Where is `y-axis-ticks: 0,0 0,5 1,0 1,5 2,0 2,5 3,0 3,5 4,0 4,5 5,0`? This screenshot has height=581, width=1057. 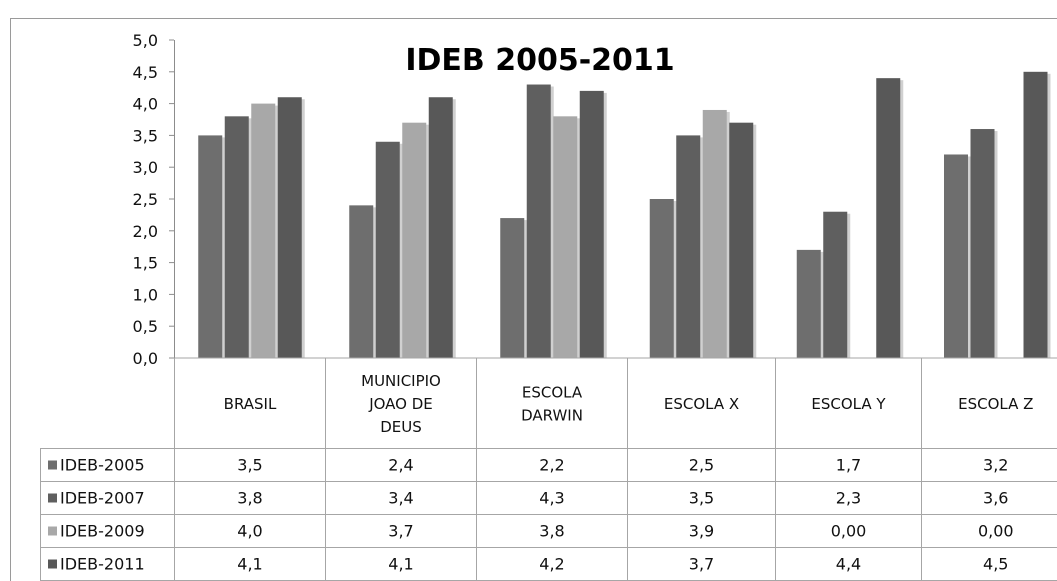
y-axis-ticks: 0,0 0,5 1,0 1,5 2,0 2,5 3,0 3,5 4,0 4,5 5,0 is located at coordinates (153, 199).